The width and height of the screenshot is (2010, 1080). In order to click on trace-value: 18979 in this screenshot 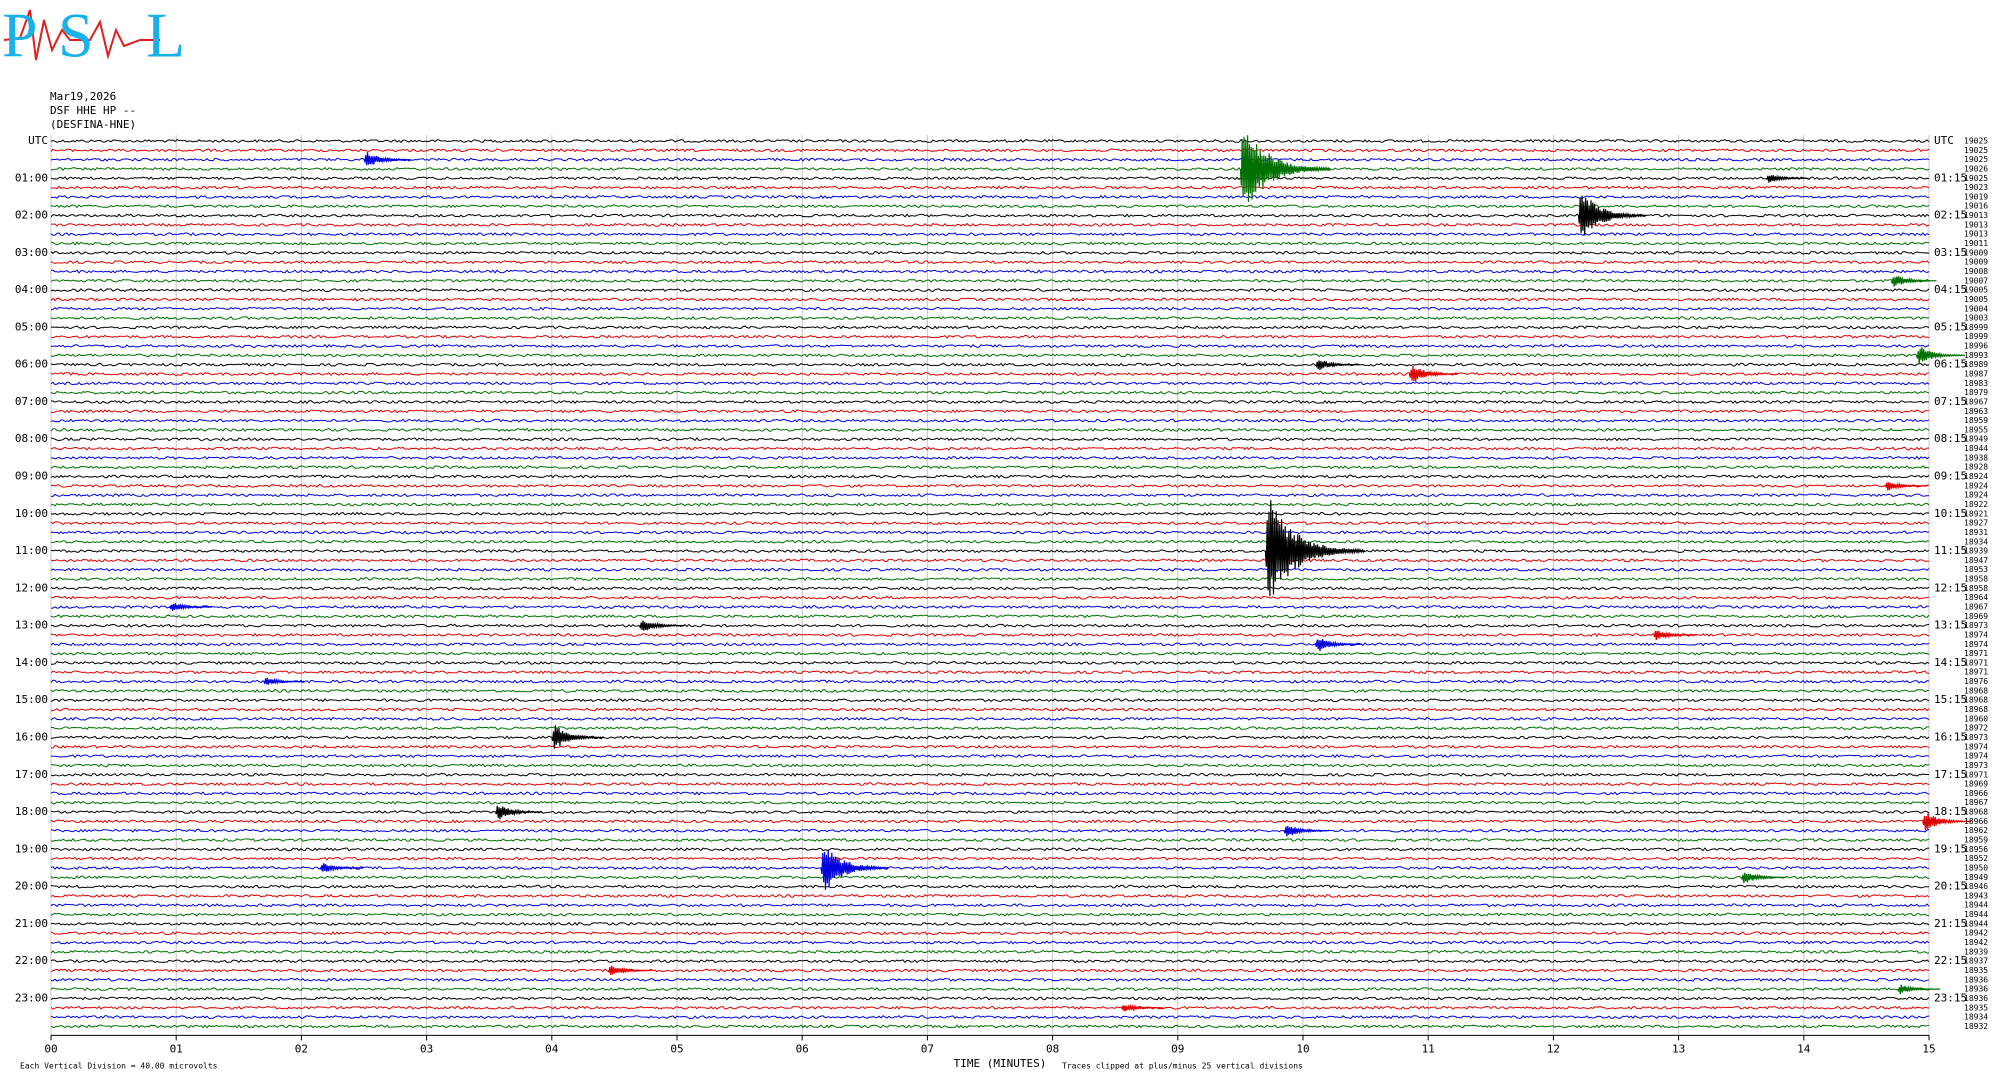, I will do `click(1976, 392)`.